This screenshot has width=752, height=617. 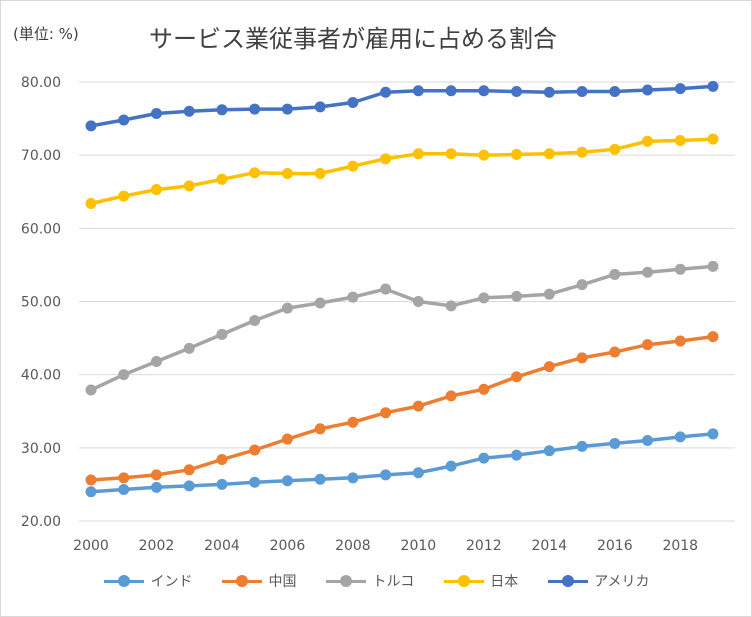 What do you see at coordinates (484, 546) in the screenshot?
I see `x-tick-label: 2012` at bounding box center [484, 546].